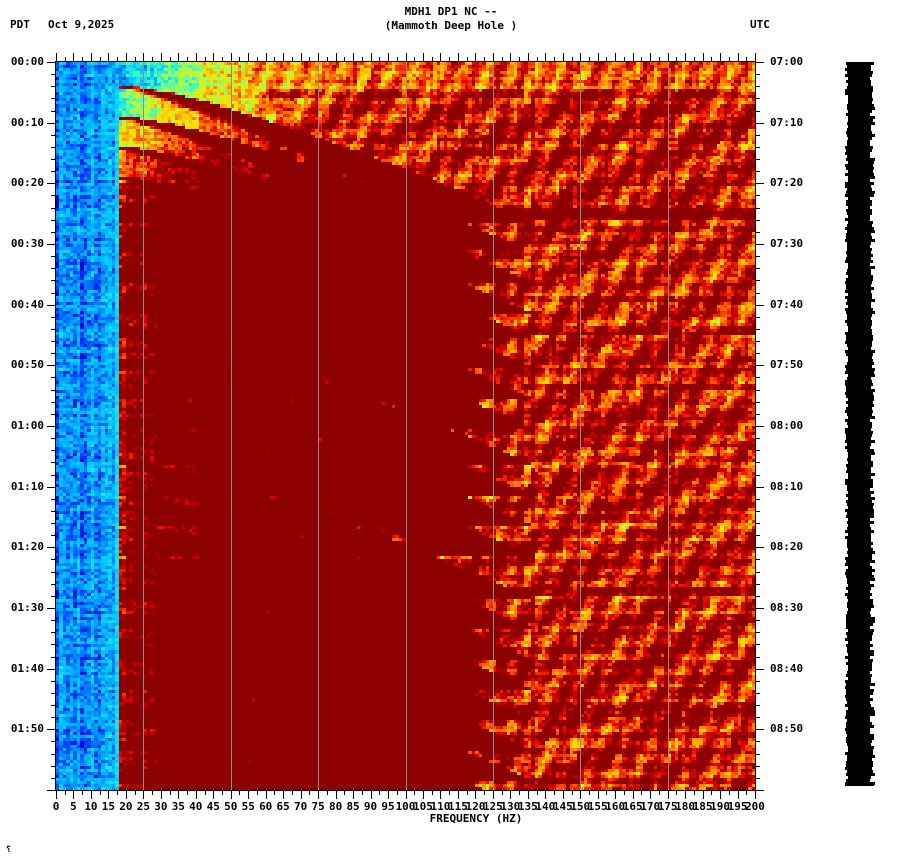 The height and width of the screenshot is (864, 902). Describe the element at coordinates (615, 806) in the screenshot. I see `x-axis-tick-label: 160` at that location.